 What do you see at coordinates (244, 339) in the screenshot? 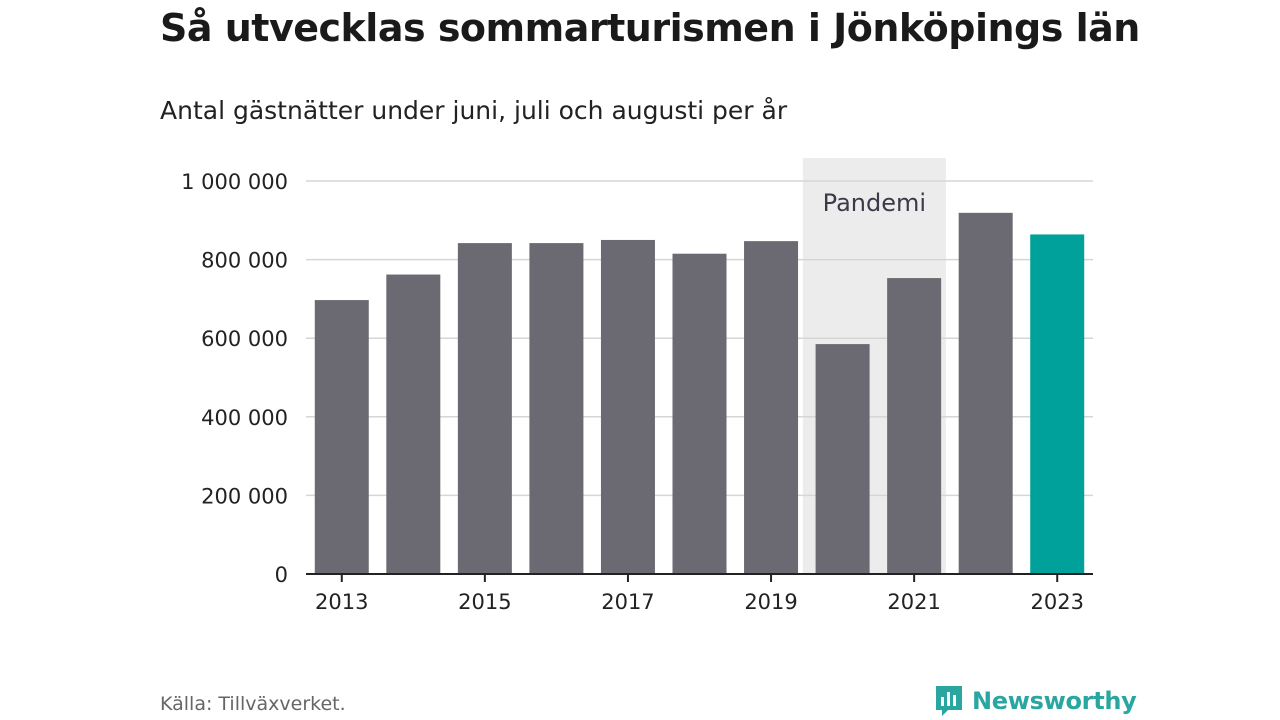
I see `y-tick-label: 600 000` at bounding box center [244, 339].